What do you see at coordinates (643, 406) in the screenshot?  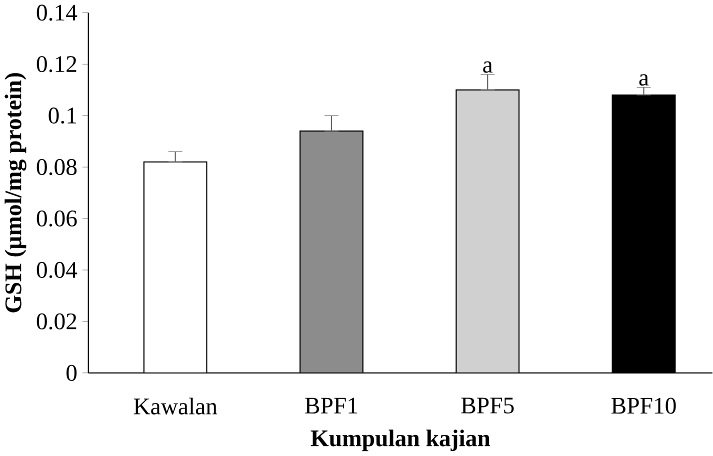 I see `x-tick-label: BPF10` at bounding box center [643, 406].